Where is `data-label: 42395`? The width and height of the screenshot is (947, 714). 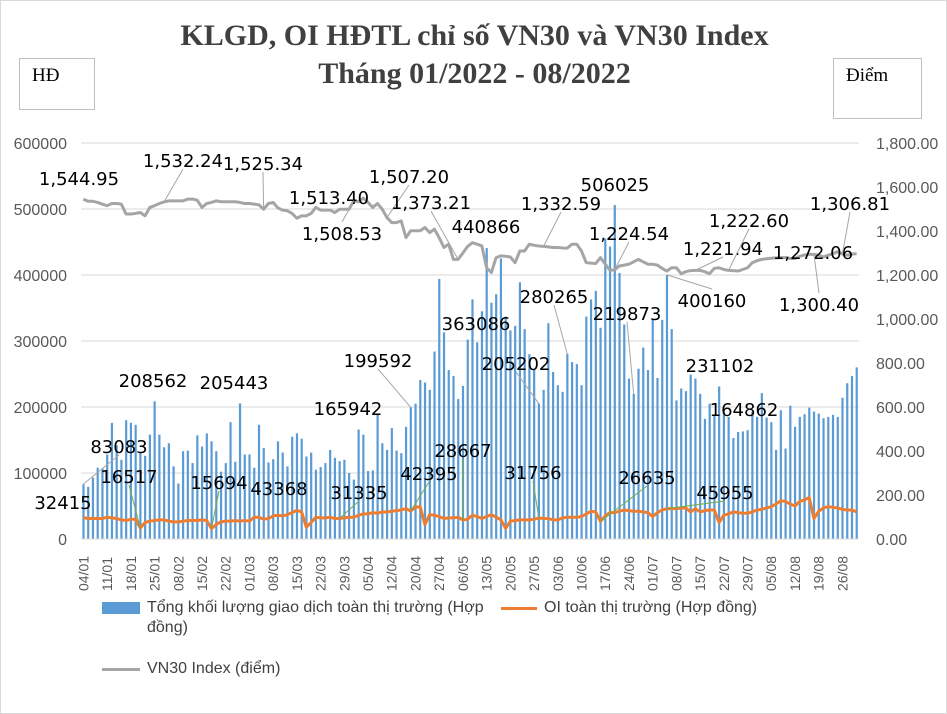 data-label: 42395 is located at coordinates (428, 474).